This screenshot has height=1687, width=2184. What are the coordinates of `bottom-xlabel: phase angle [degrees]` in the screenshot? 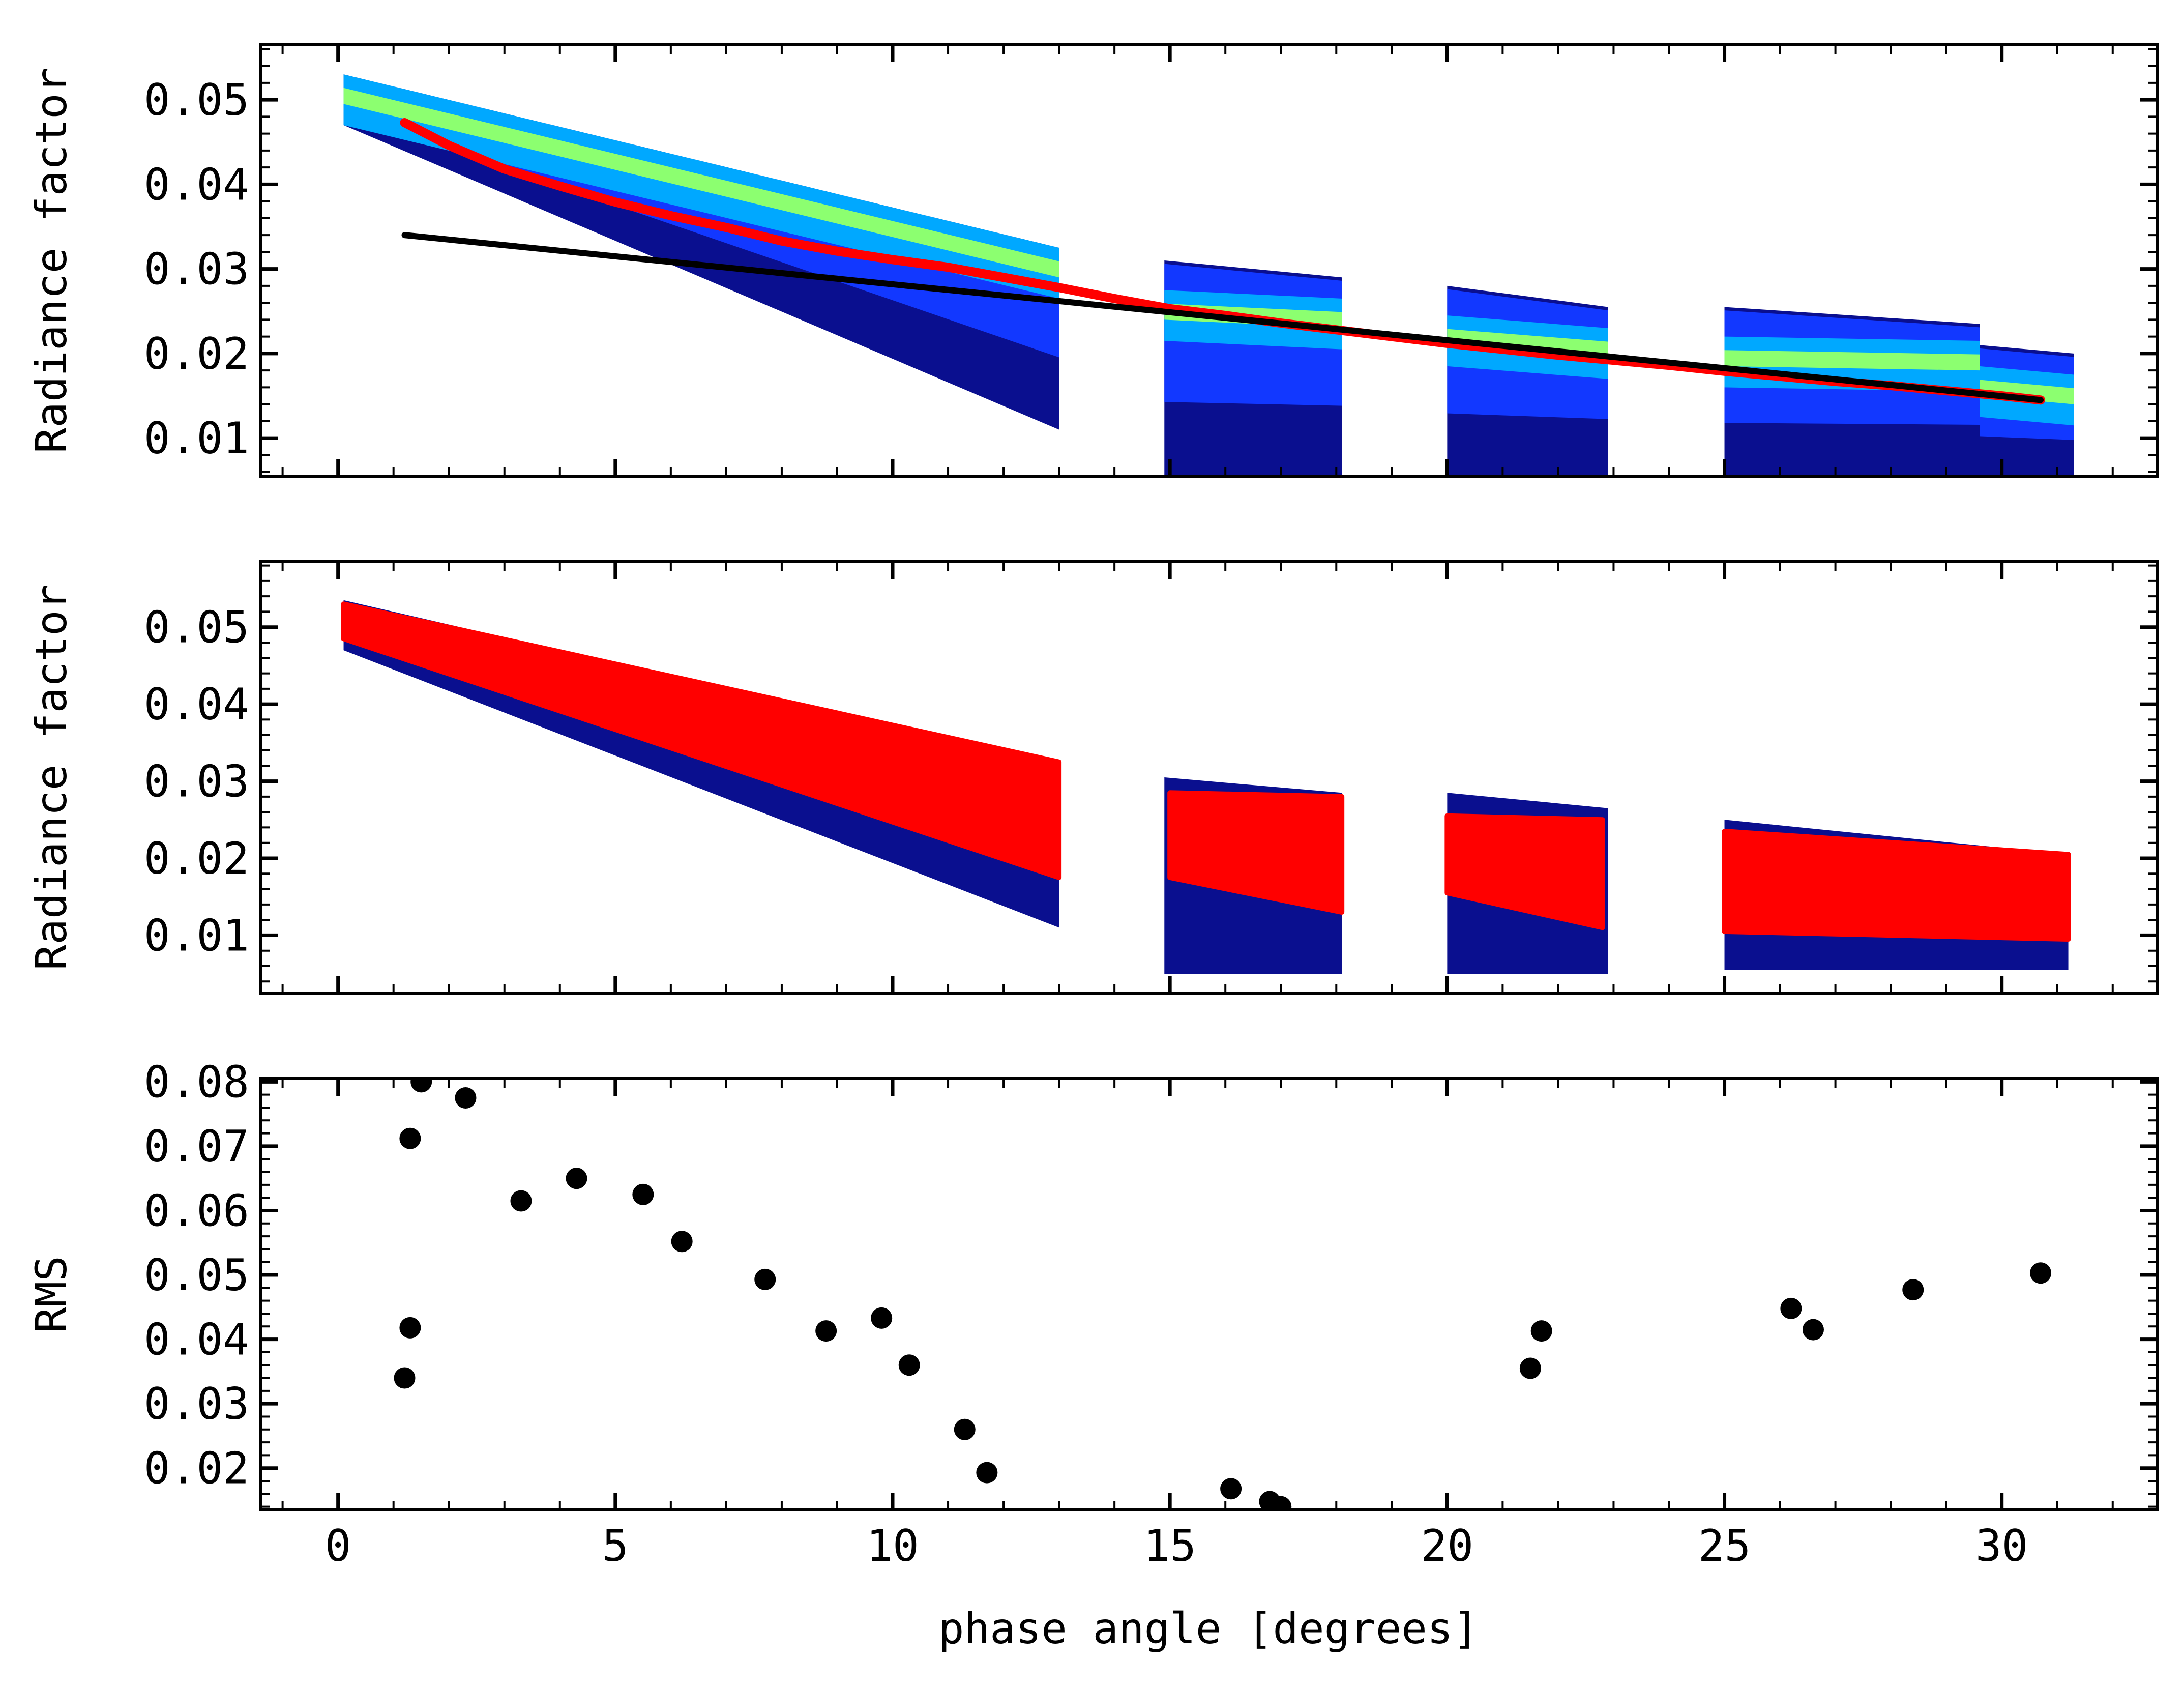 It's located at (1208, 1628).